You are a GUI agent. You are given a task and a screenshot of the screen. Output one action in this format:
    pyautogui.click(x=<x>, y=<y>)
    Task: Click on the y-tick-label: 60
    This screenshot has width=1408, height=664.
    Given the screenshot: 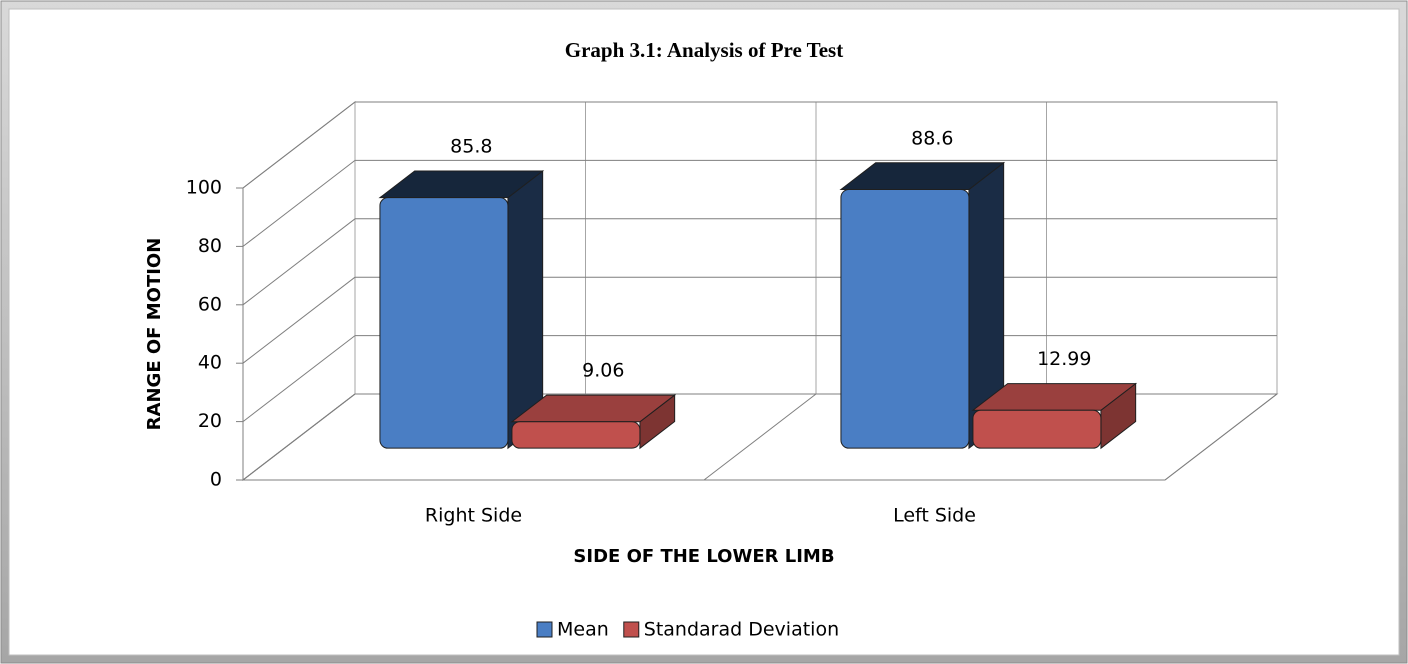 What is the action you would take?
    pyautogui.click(x=210, y=304)
    